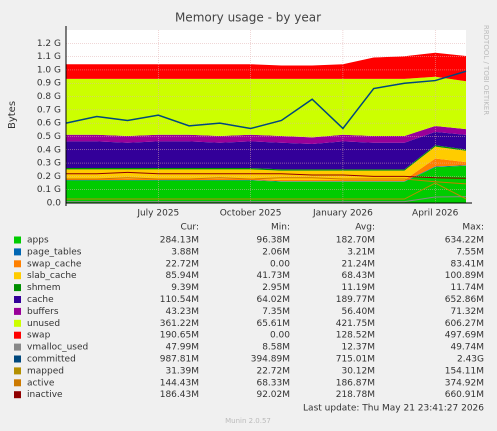  Describe the element at coordinates (45, 395) in the screenshot. I see `legend-entry: inactive` at that location.